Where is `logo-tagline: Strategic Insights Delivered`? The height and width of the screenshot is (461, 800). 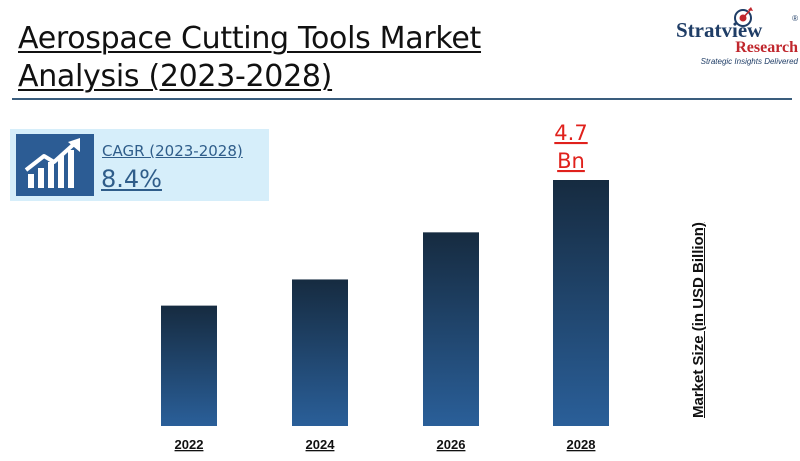 logo-tagline: Strategic Insights Delivered is located at coordinates (749, 61).